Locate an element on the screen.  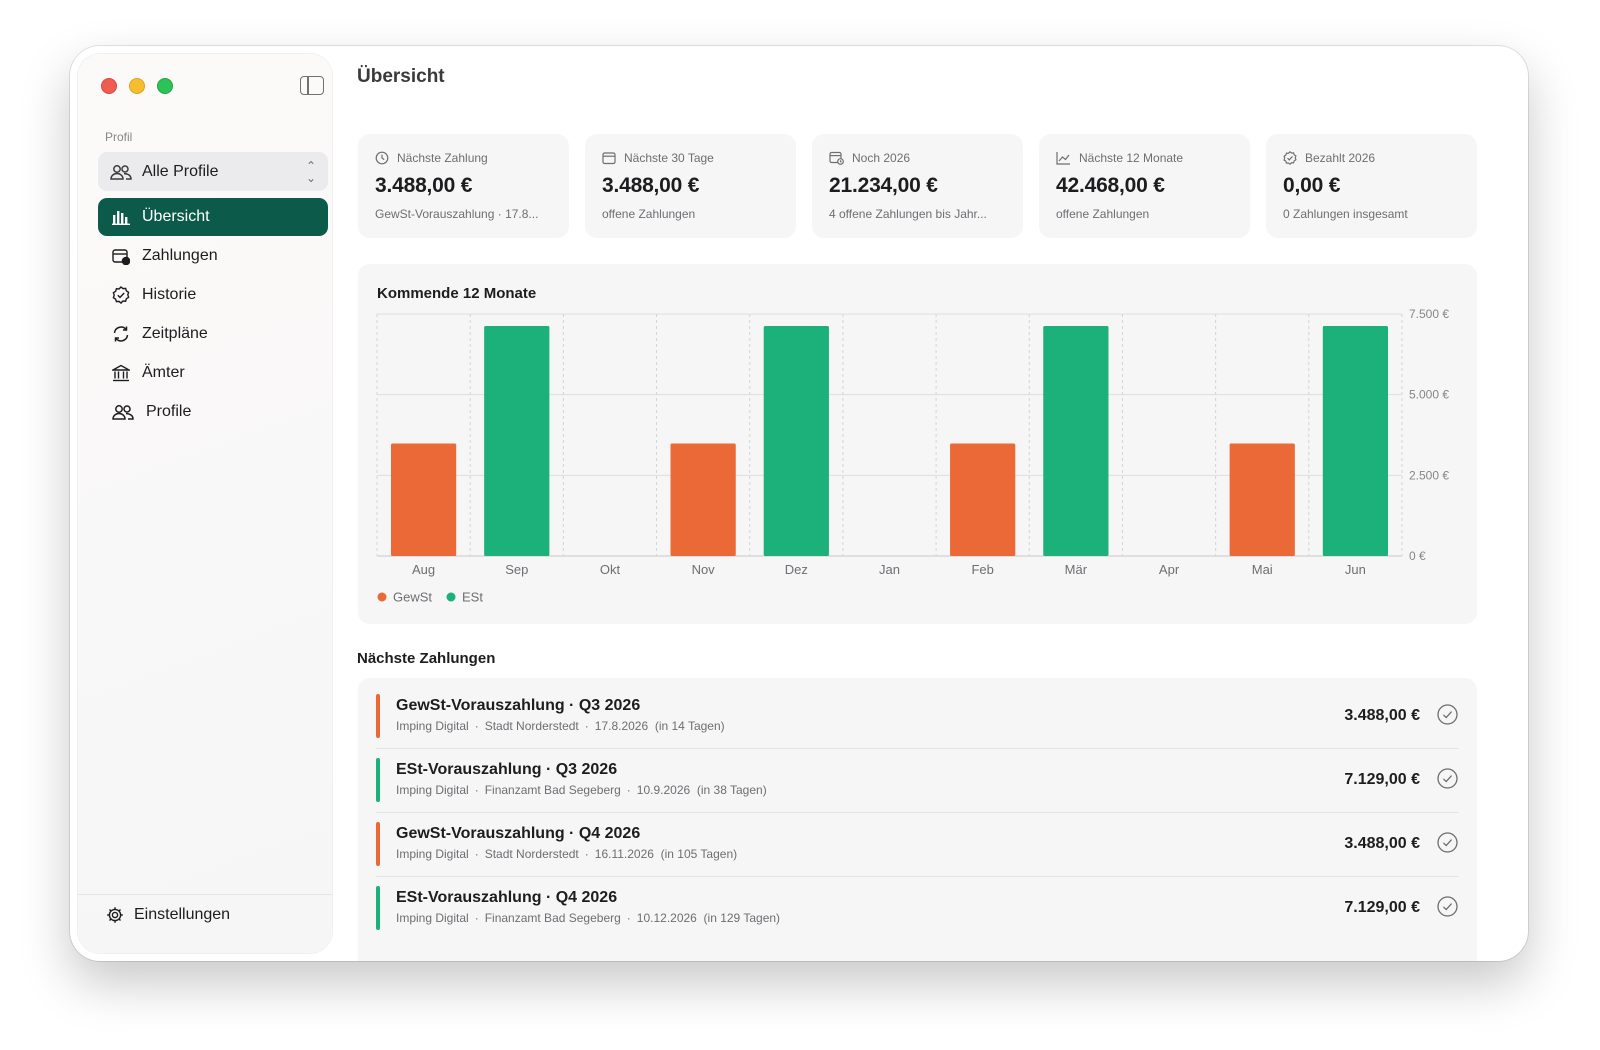
x-tick-label: Mai is located at coordinates (1262, 569).